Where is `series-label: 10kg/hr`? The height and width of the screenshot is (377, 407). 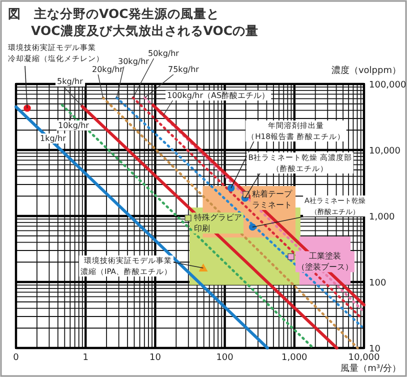
series-label: 10kg/hr is located at coordinates (74, 125).